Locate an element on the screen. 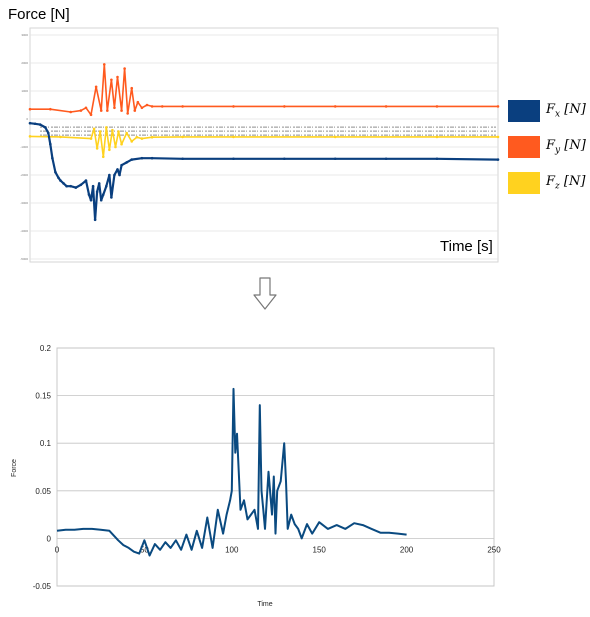 This screenshot has height=617, width=590. bottom-x-tick-label: 100 is located at coordinates (232, 549).